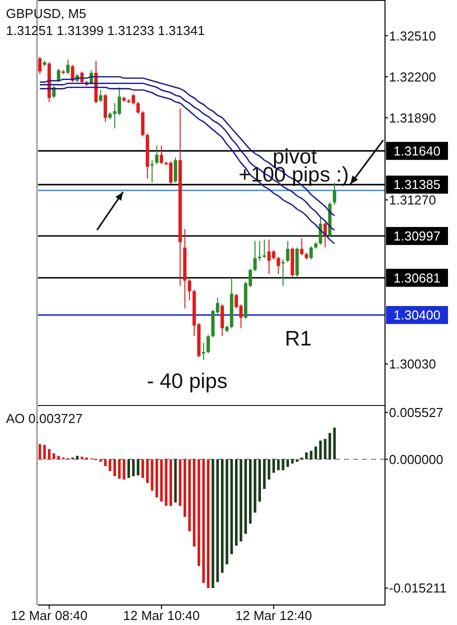  Describe the element at coordinates (412, 76) in the screenshot. I see `y-tick-label: 1.32200` at that location.